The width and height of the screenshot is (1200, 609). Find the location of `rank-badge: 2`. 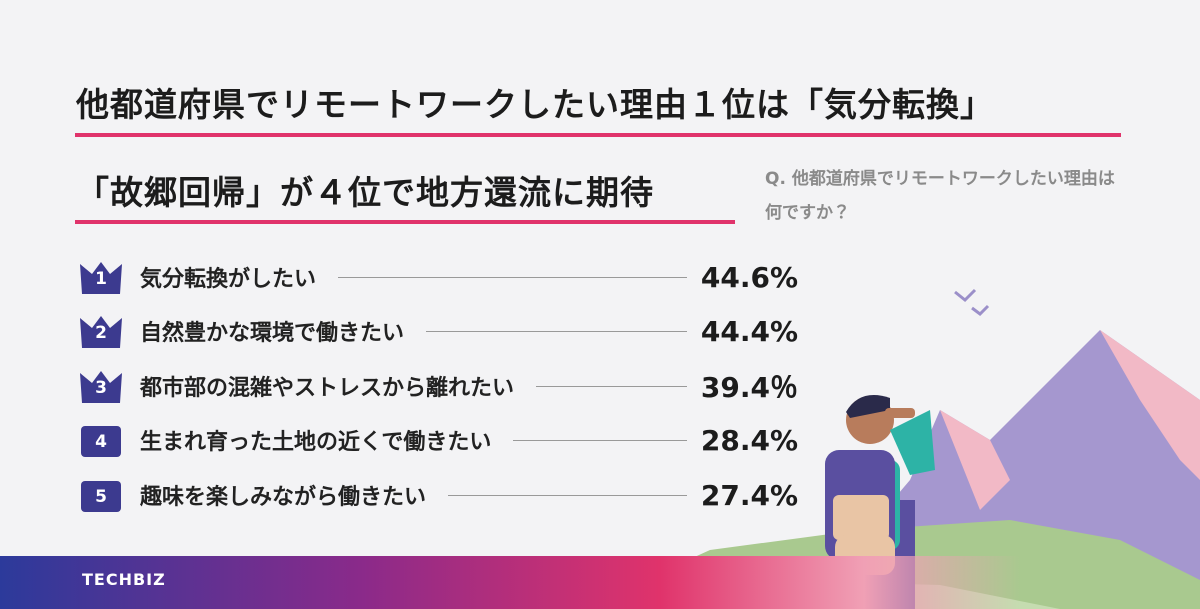

rank-badge: 2 is located at coordinates (101, 331).